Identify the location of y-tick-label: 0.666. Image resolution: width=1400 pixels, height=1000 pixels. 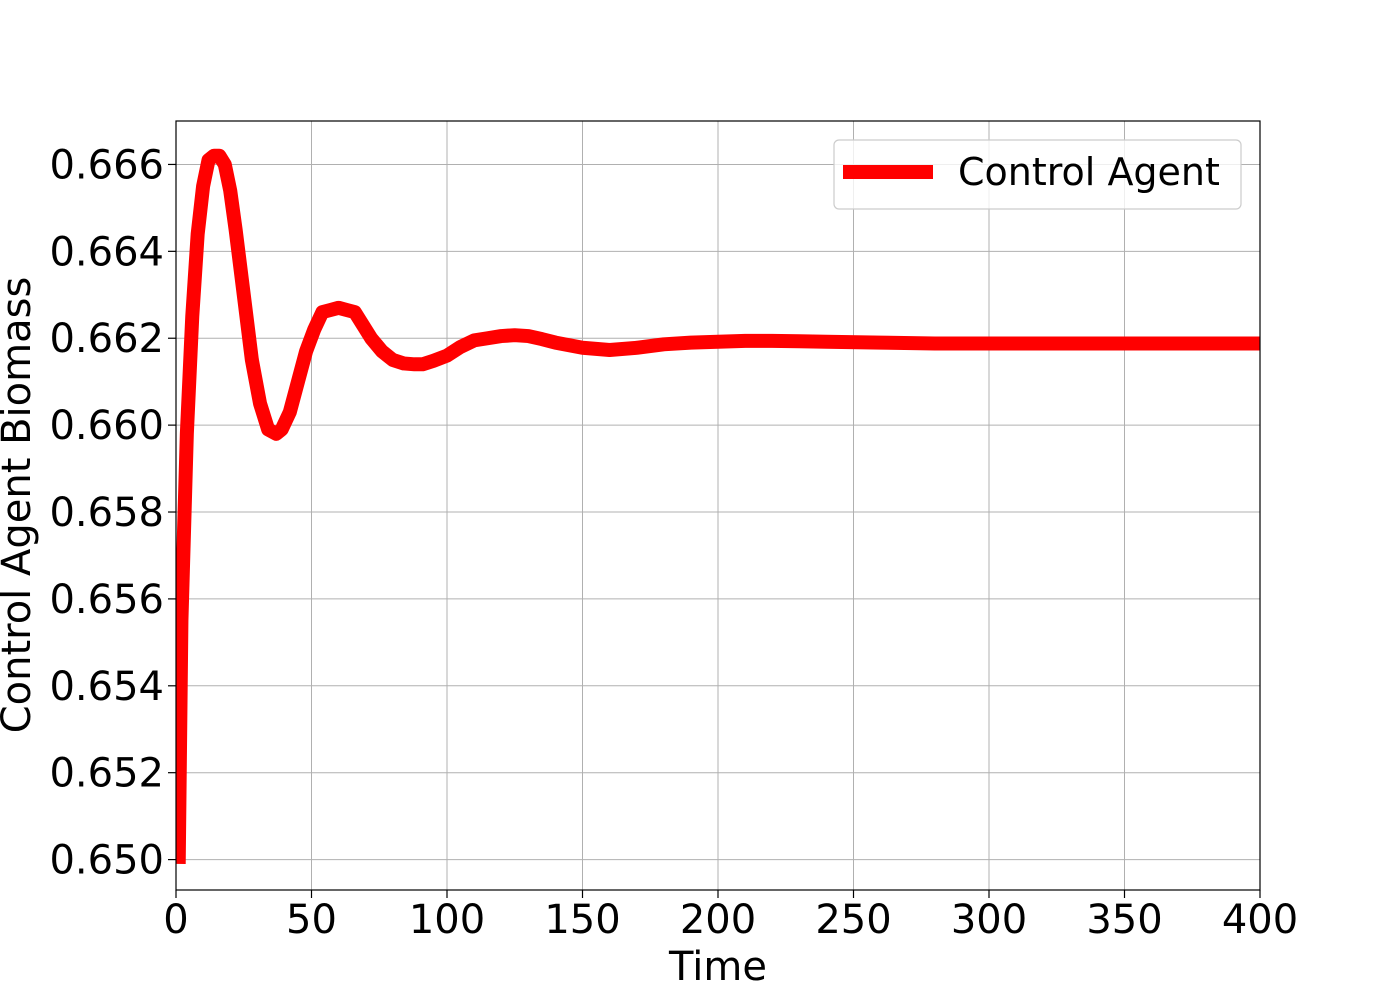
(106, 165).